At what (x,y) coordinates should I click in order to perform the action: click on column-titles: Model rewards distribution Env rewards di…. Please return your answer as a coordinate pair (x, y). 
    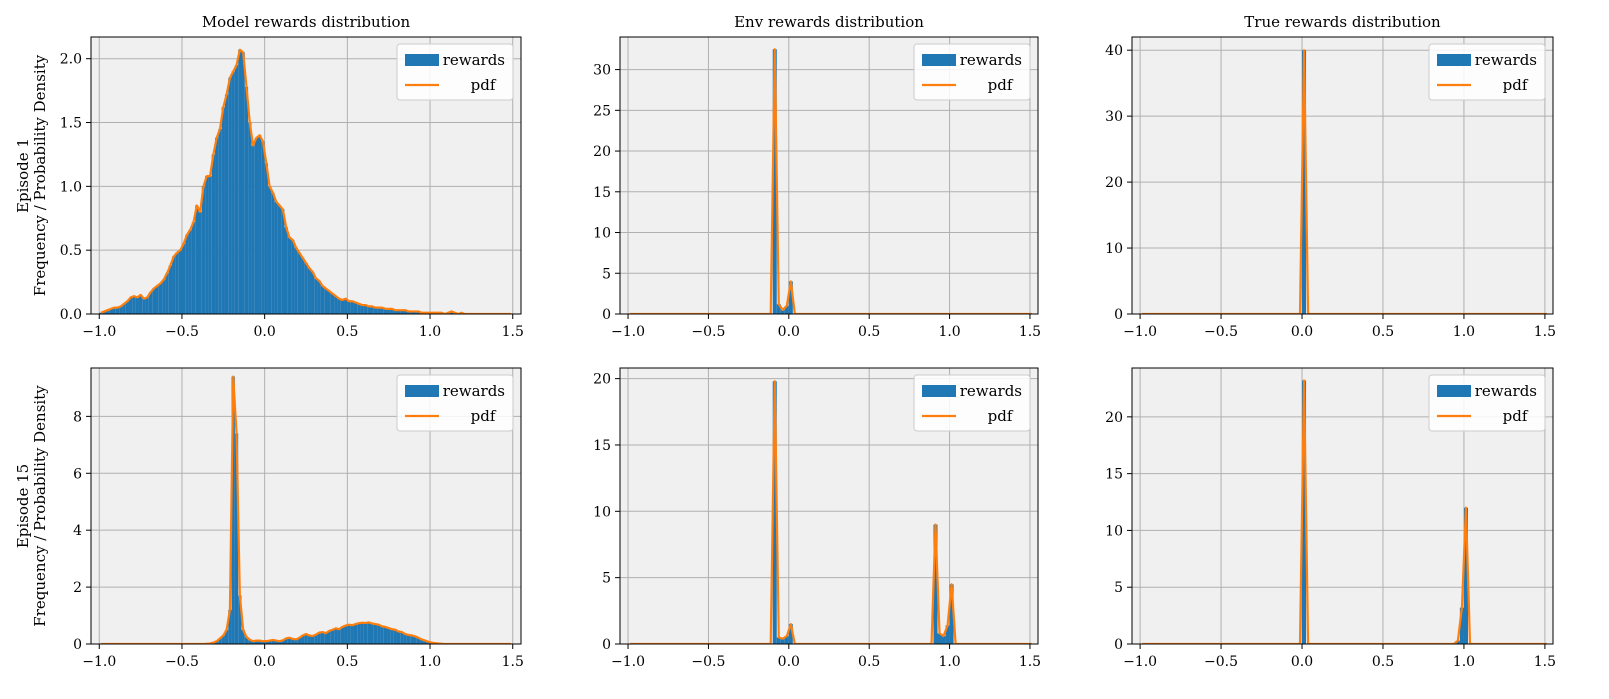
    Looking at the image, I should click on (821, 22).